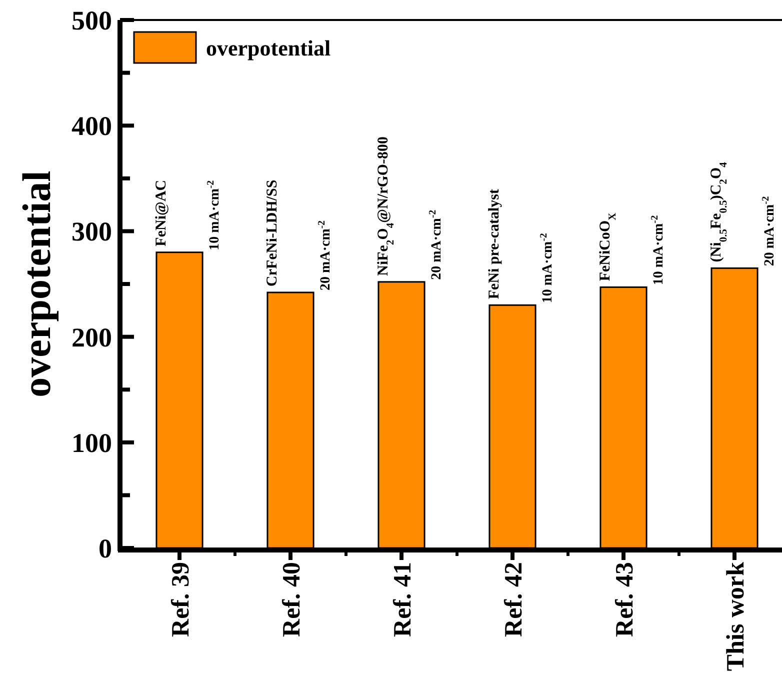 The image size is (782, 689). I want to click on annotation: FeNi@AC, so click(162, 213).